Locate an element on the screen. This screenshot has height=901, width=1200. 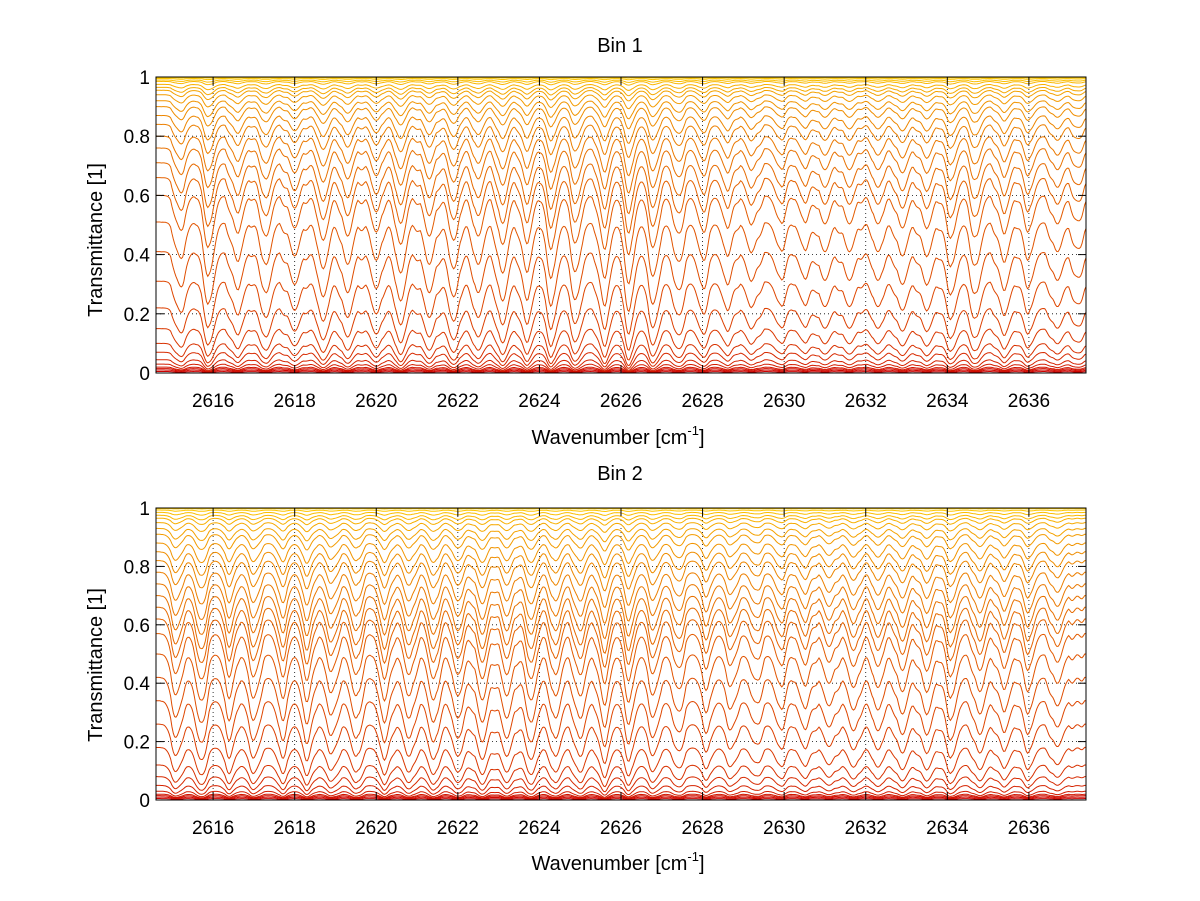
chart-title: Bin 2 is located at coordinates (620, 474).